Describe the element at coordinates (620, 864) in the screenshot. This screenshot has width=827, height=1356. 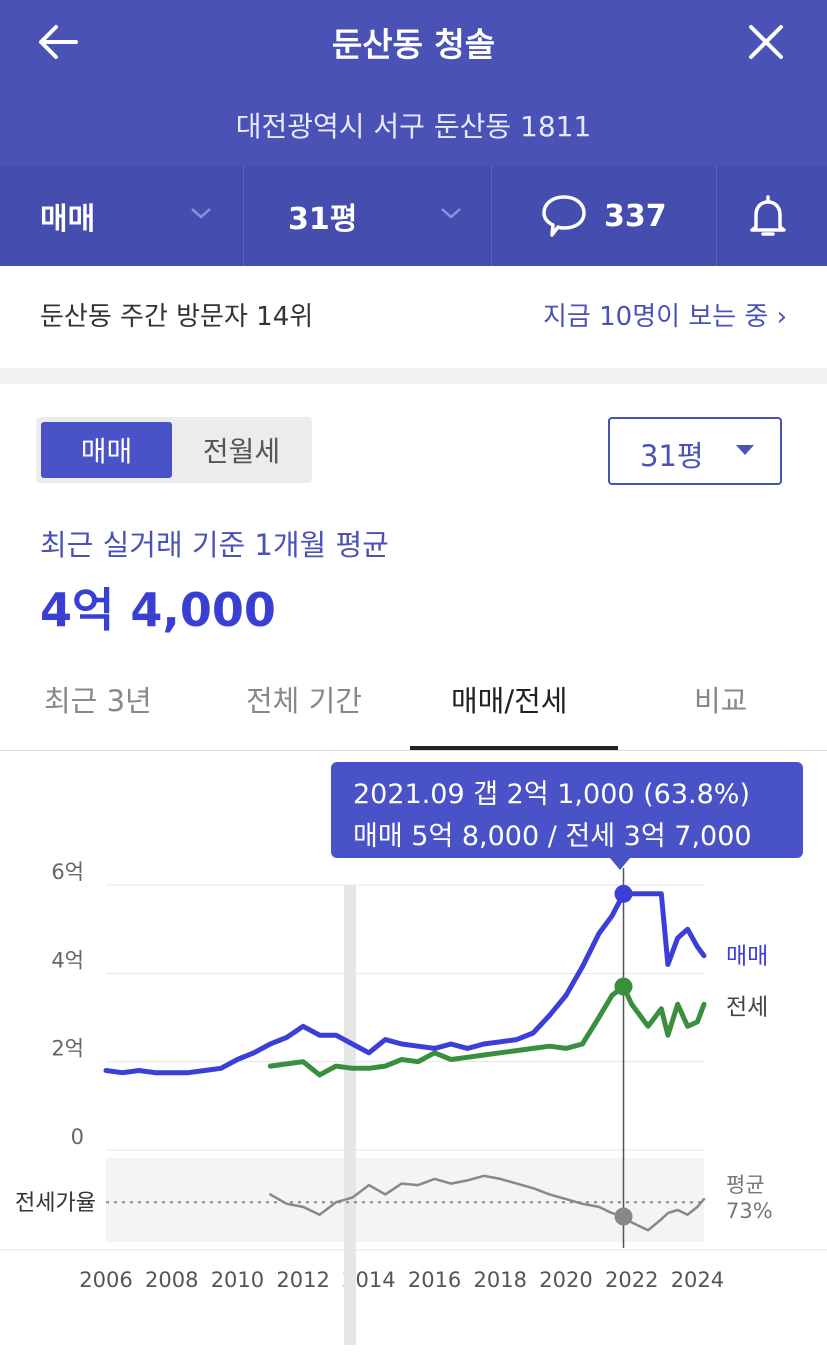
I see `tooltip-arrow` at that location.